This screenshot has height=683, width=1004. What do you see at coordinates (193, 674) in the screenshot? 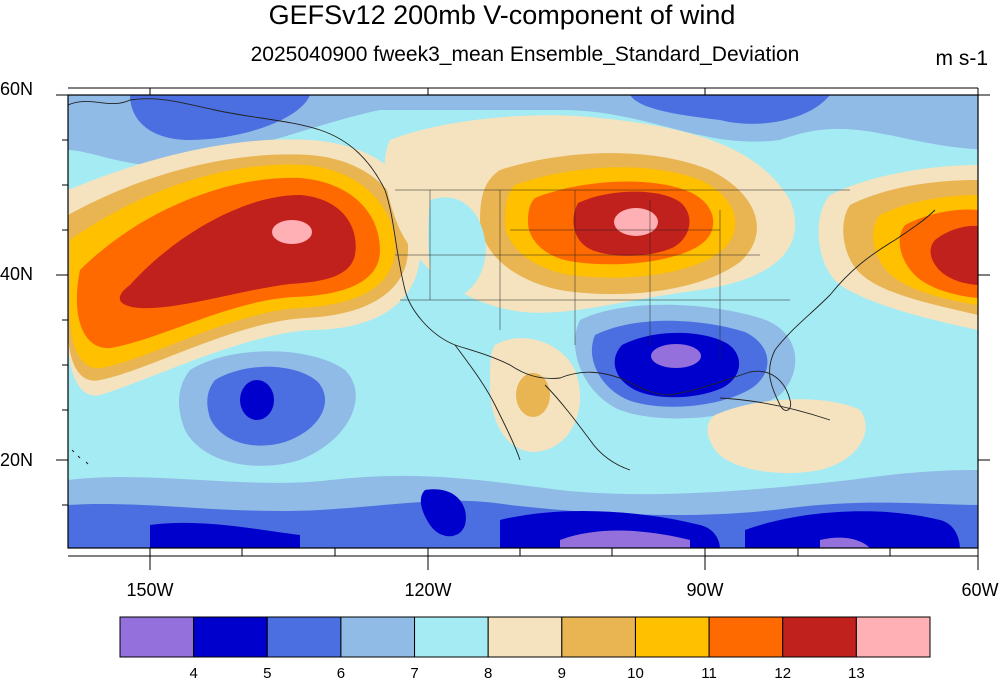
I see `colorbar-label: 4` at bounding box center [193, 674].